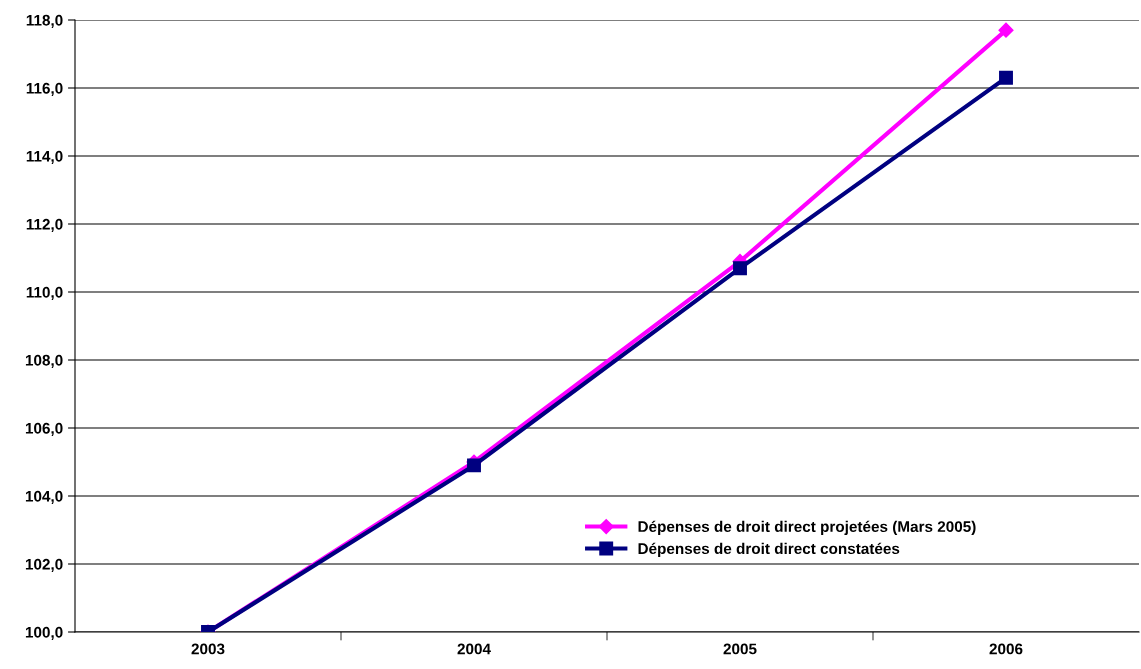  Describe the element at coordinates (44, 361) in the screenshot. I see `y-tick-label: 108,0` at that location.